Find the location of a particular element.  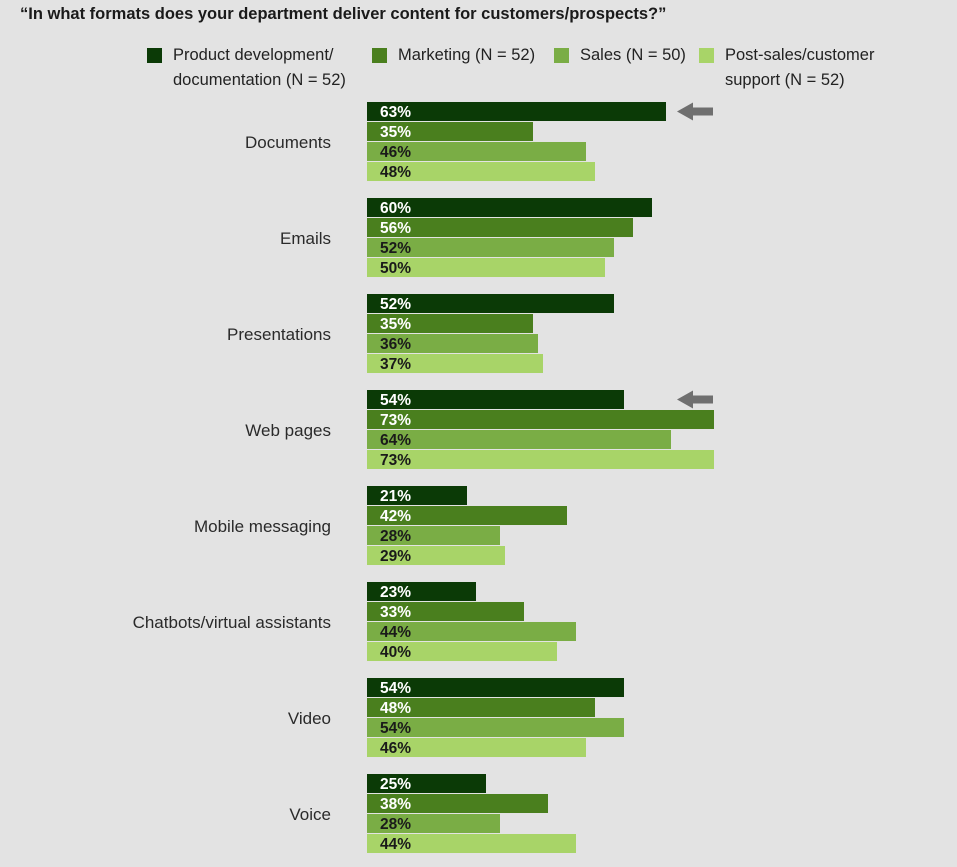

value-label-voice-series-4: 44% is located at coordinates (395, 844).